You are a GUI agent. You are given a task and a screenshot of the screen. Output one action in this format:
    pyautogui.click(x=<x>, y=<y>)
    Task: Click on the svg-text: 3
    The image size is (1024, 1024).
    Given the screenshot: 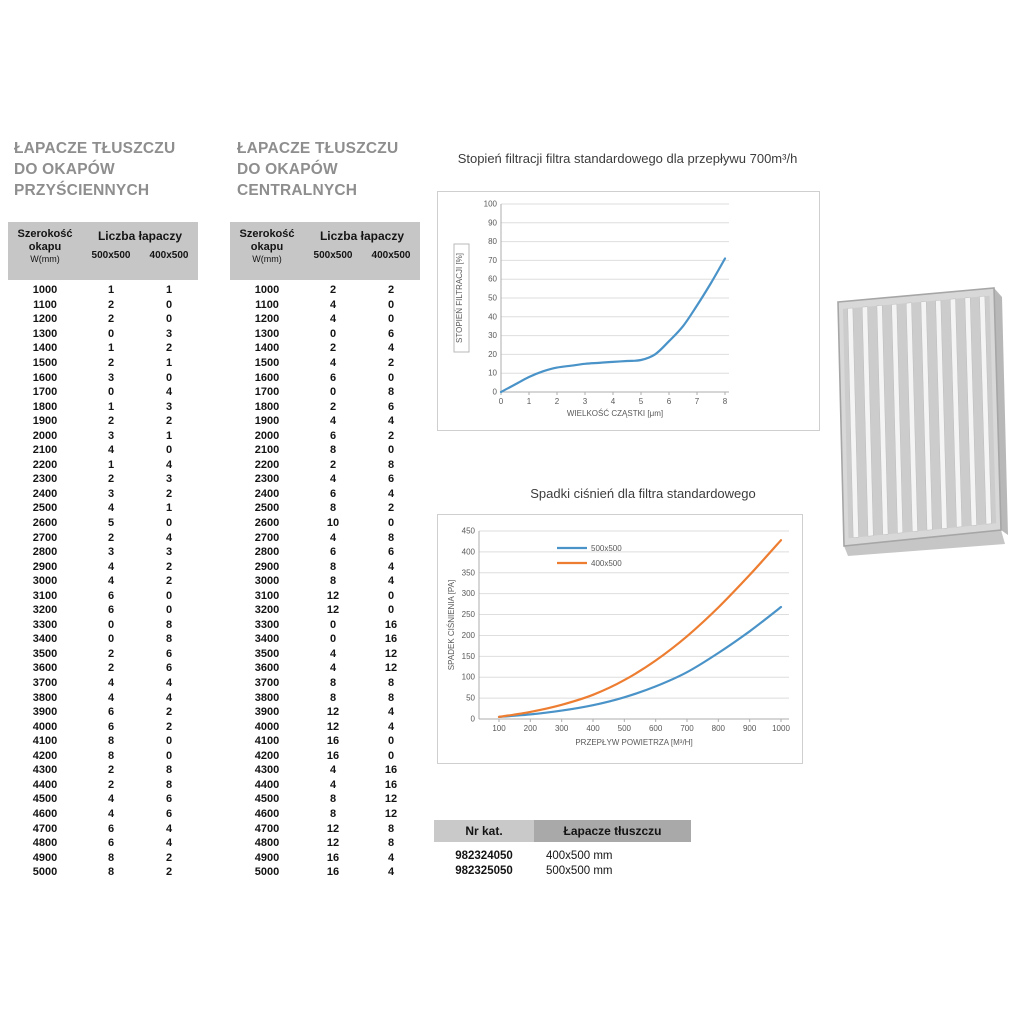 What is the action you would take?
    pyautogui.click(x=585, y=401)
    